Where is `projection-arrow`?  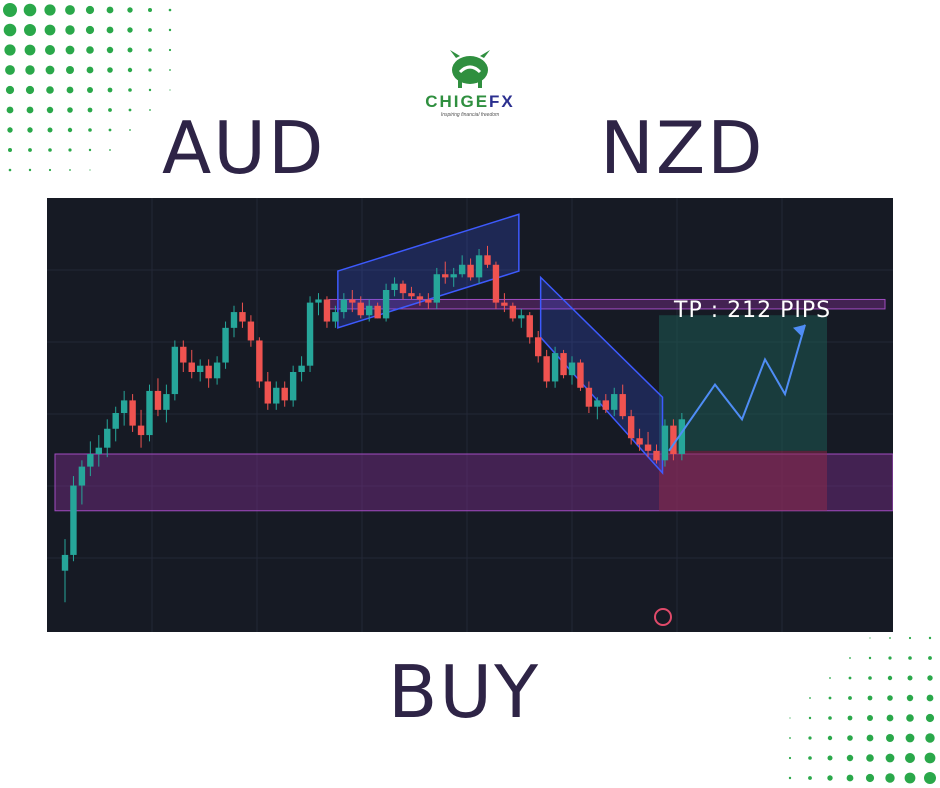
projection-arrow is located at coordinates (737, 388).